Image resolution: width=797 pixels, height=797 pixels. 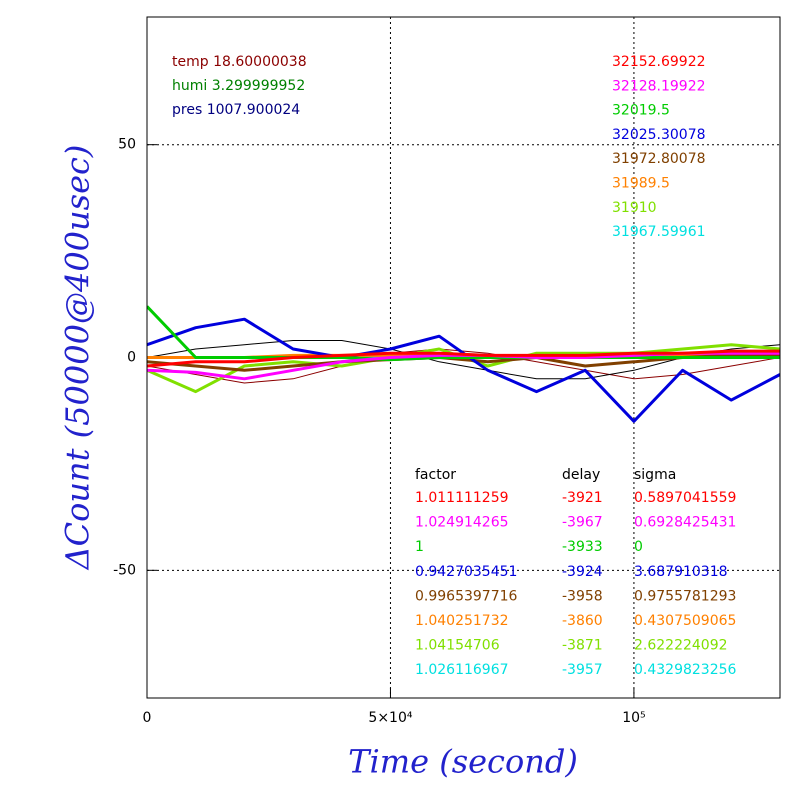 I want to click on table-cell: 1, so click(x=419, y=547).